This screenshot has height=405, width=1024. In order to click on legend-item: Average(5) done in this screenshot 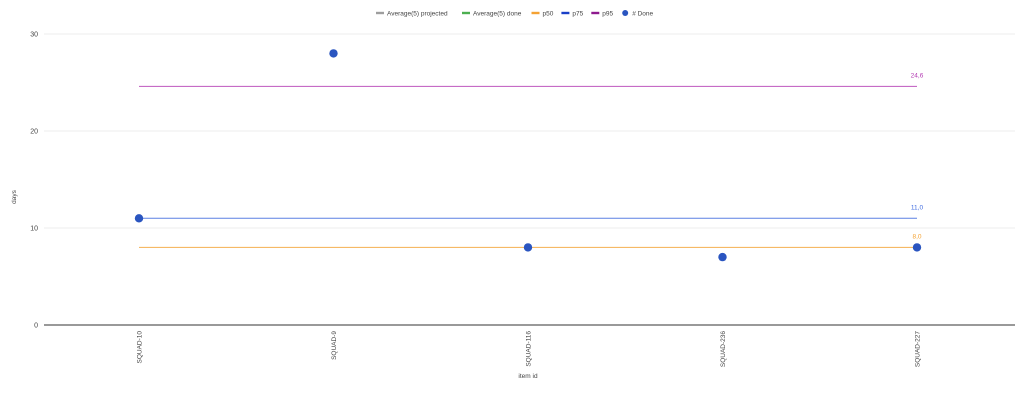, I will do `click(492, 13)`.